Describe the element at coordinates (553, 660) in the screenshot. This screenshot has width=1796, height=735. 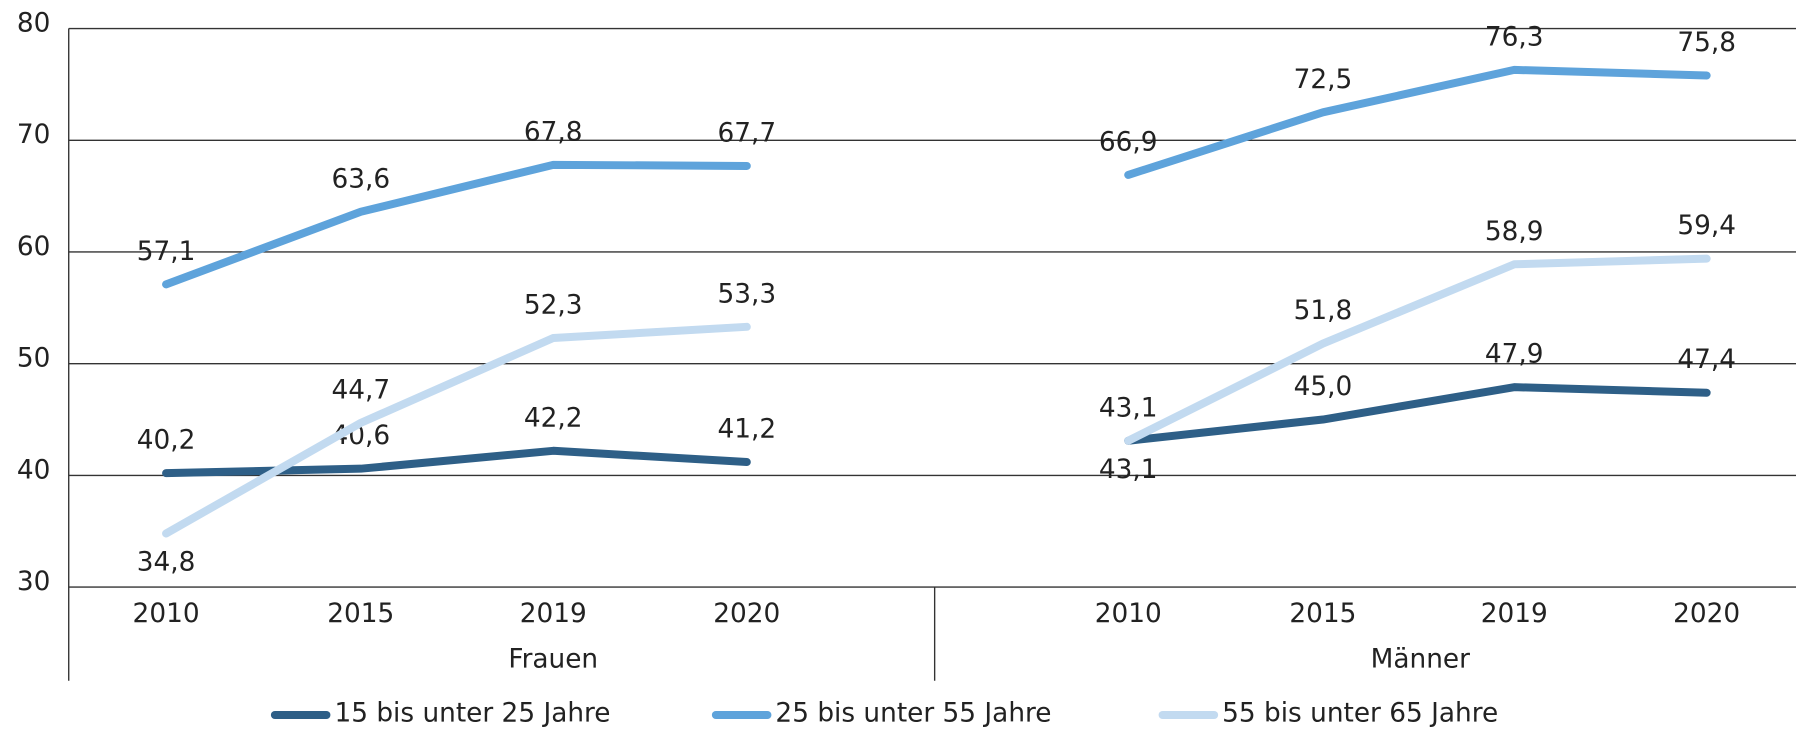
I see `group-label: Frauen` at that location.